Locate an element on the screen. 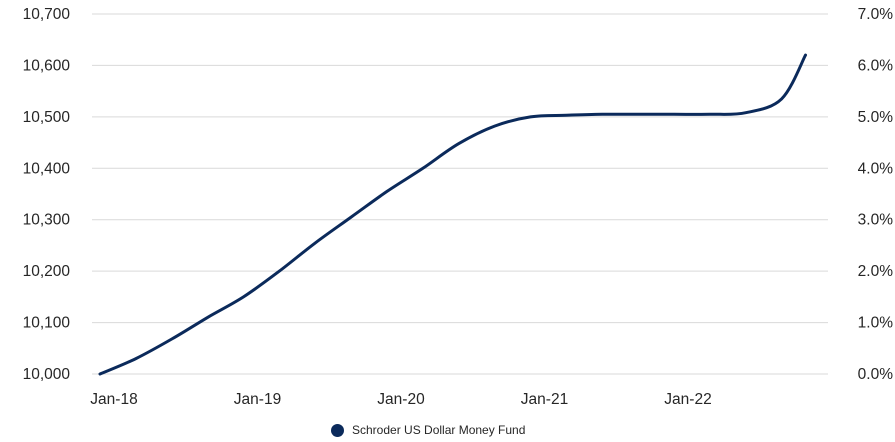 The image size is (895, 442). y2-tick-label: 6.0% is located at coordinates (876, 65).